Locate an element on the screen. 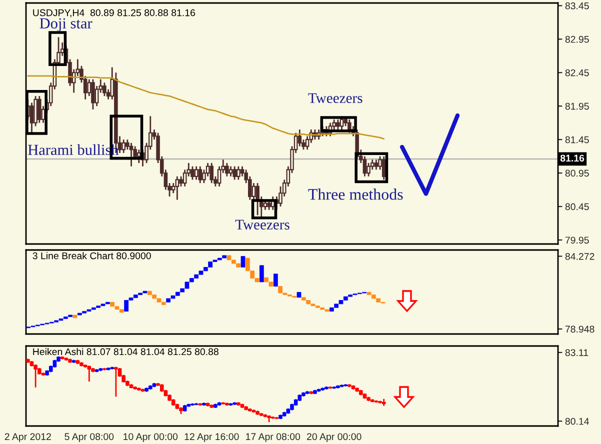 This screenshot has width=601, height=444. x-tick-label: 5 Apr 08:00 is located at coordinates (89, 437).